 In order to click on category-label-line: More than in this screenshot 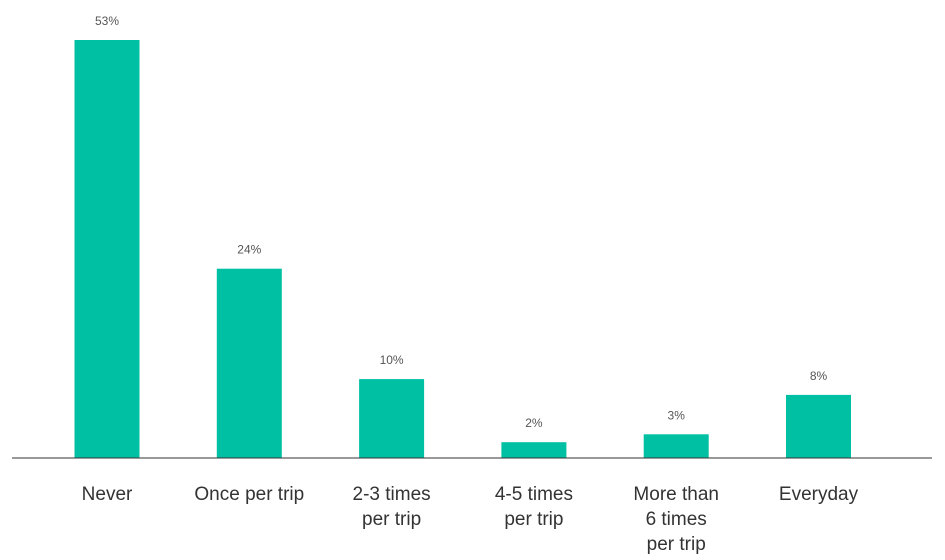, I will do `click(676, 494)`.